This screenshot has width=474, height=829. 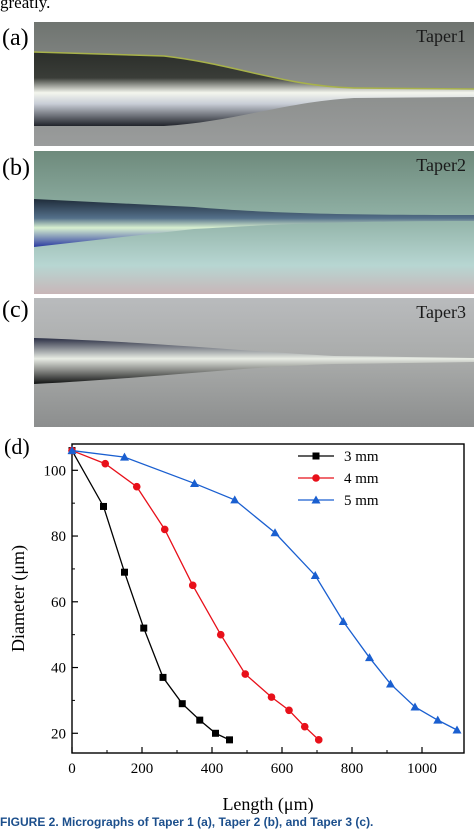 What do you see at coordinates (352, 769) in the screenshot?
I see `x-tick-label: 800` at bounding box center [352, 769].